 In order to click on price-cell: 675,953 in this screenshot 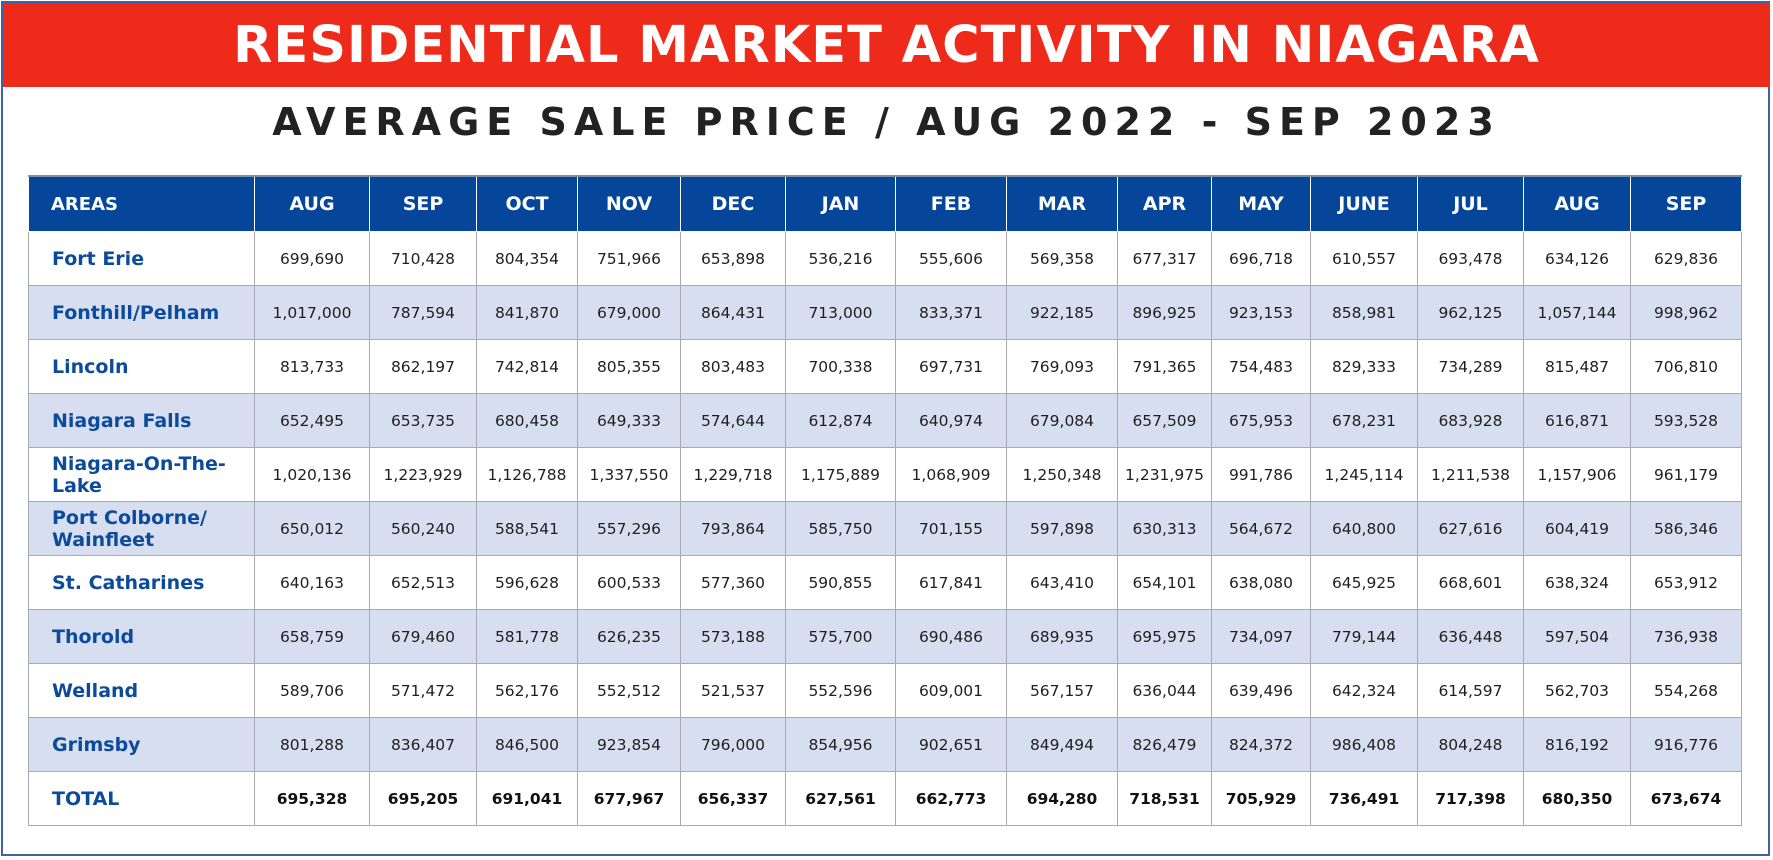, I will do `click(1261, 420)`.